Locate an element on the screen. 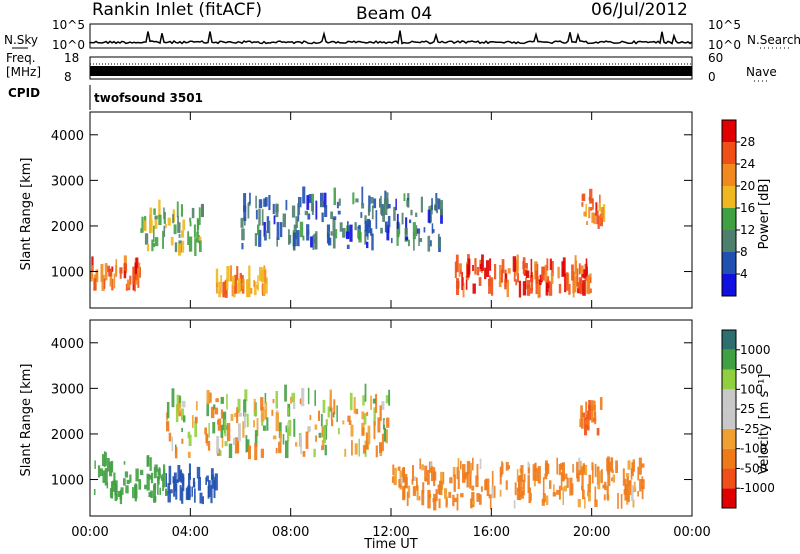 This screenshot has height=554, width=800. velocity-colorbar-tick-label-6: 500 is located at coordinates (751, 370).